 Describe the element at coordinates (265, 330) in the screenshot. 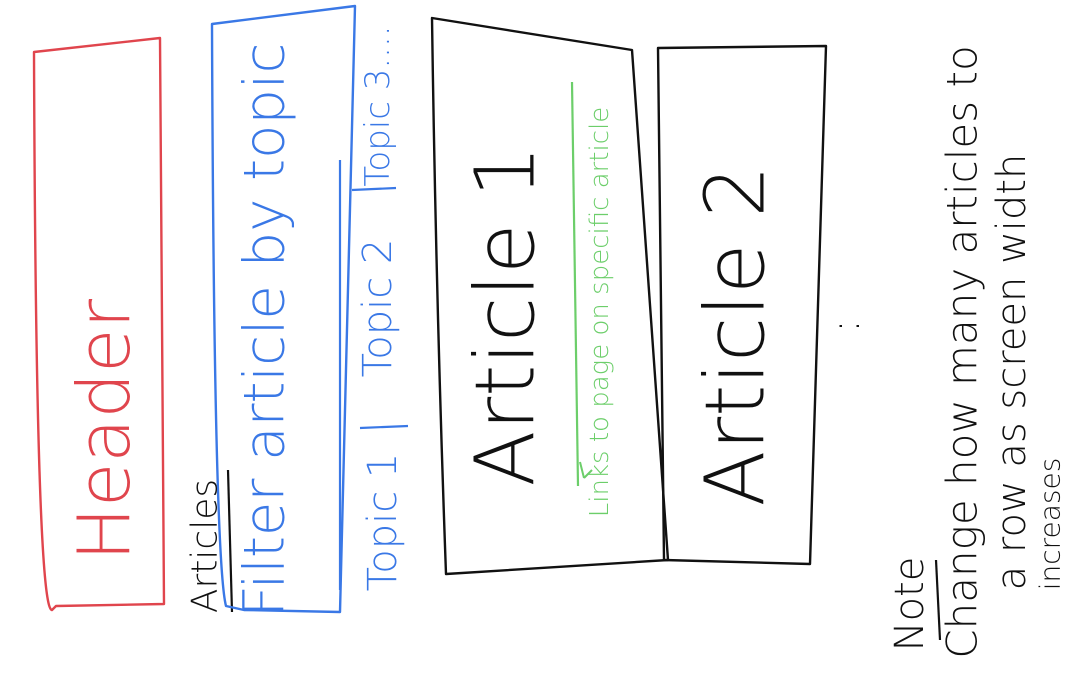

I see `filter-title: Filter article by topic` at that location.